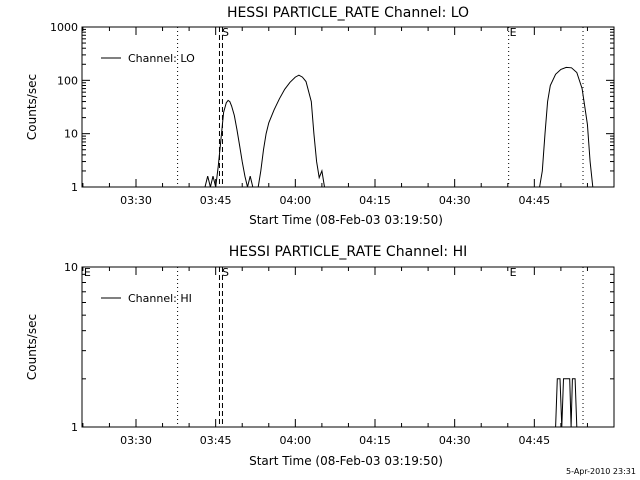 Image resolution: width=640 pixels, height=480 pixels. What do you see at coordinates (160, 298) in the screenshot?
I see `legend-entry: Channel: HI` at bounding box center [160, 298].